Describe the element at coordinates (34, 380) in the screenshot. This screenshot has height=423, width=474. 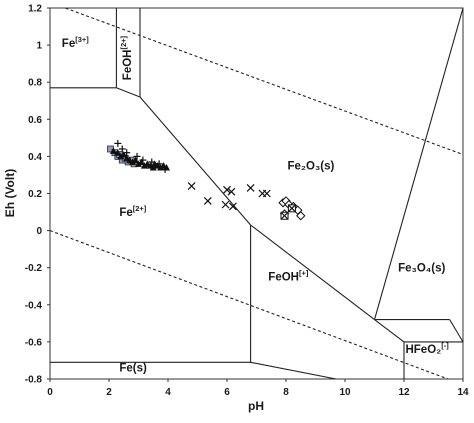
I see `y-tick-label: -0.8` at that location.